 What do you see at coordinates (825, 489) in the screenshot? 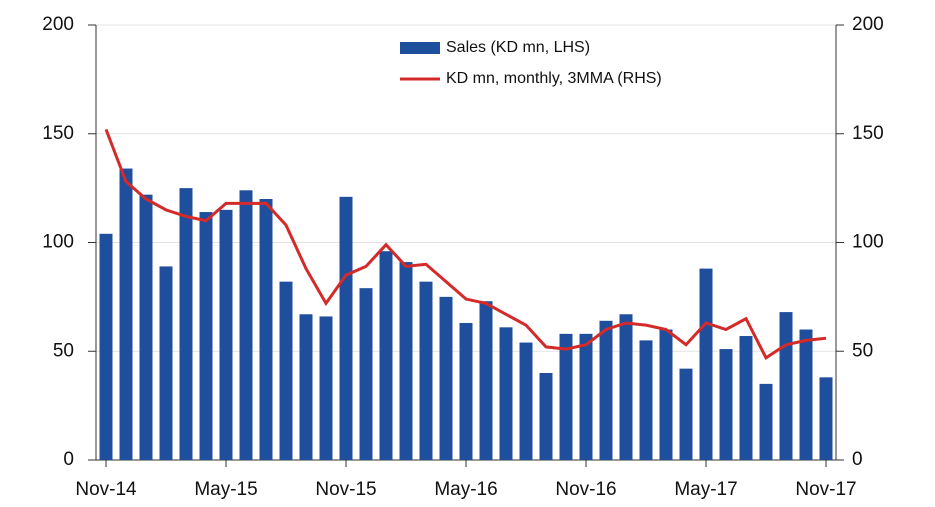
I see `x-tick-label: Nov-17` at bounding box center [825, 489].